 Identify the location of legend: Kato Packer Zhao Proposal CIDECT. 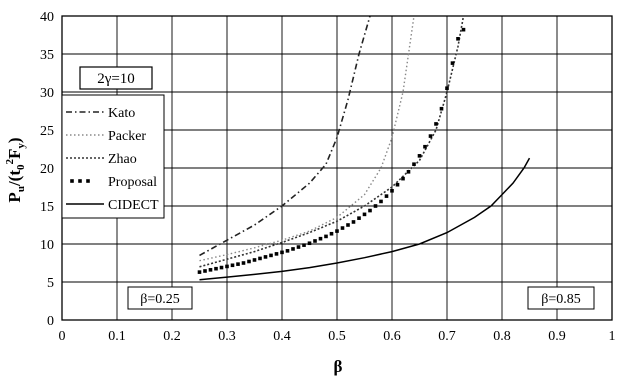
(113, 156).